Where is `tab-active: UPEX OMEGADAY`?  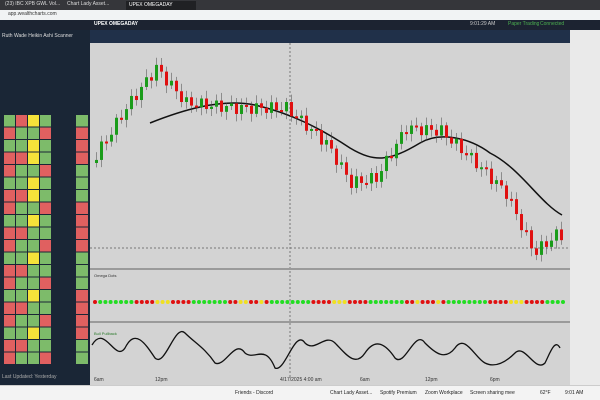
tab-active: UPEX OMEGADAY is located at coordinates (161, 5).